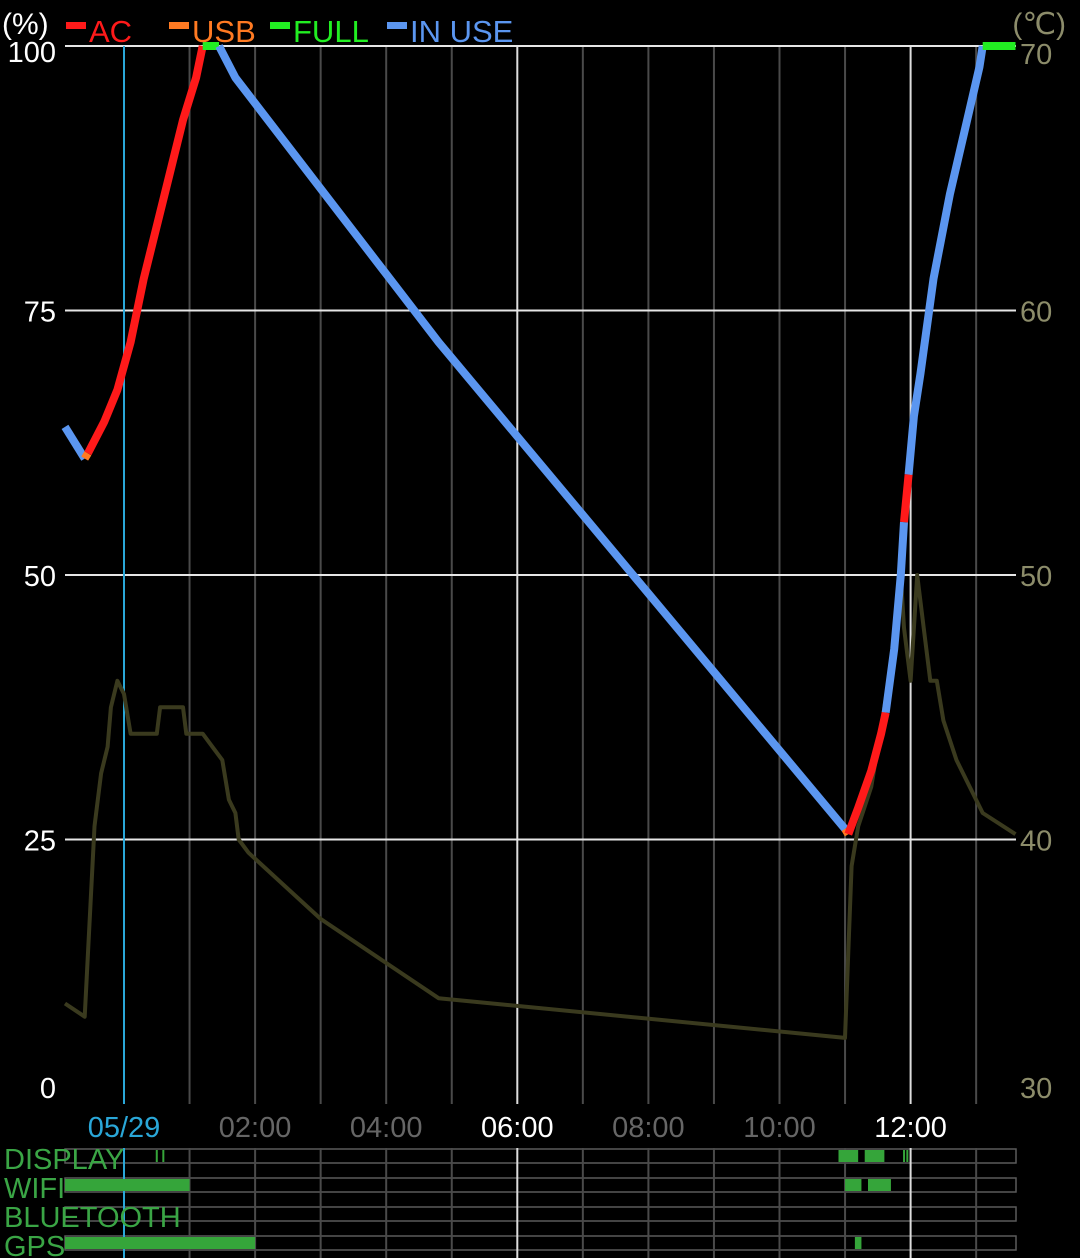 The width and height of the screenshot is (1080, 1258). I want to click on status-row-label: DISPLAY, so click(64, 1160).